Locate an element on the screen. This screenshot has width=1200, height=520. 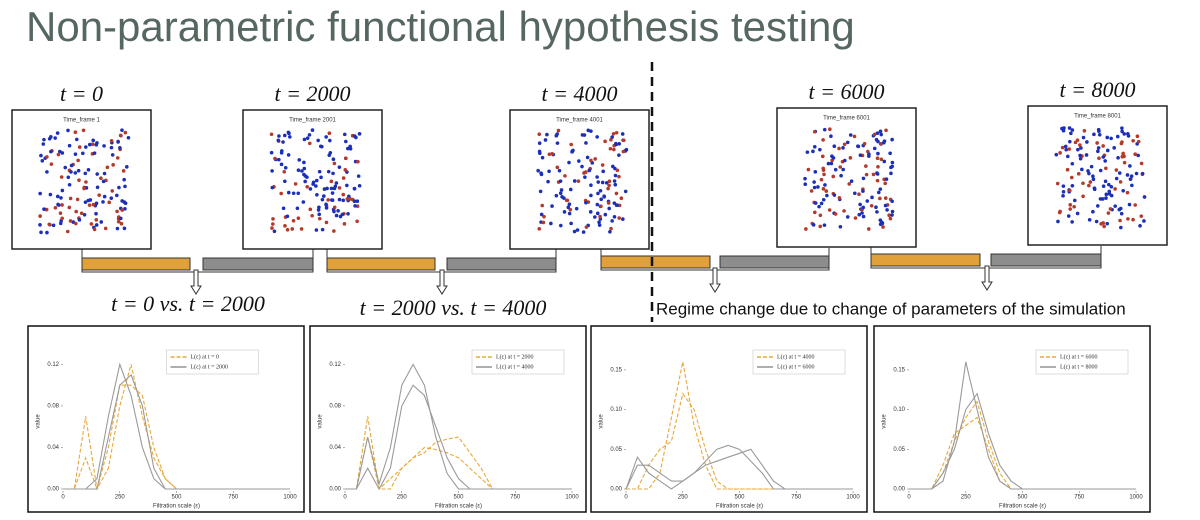
particle-cloud is located at coordinates (849, 179).